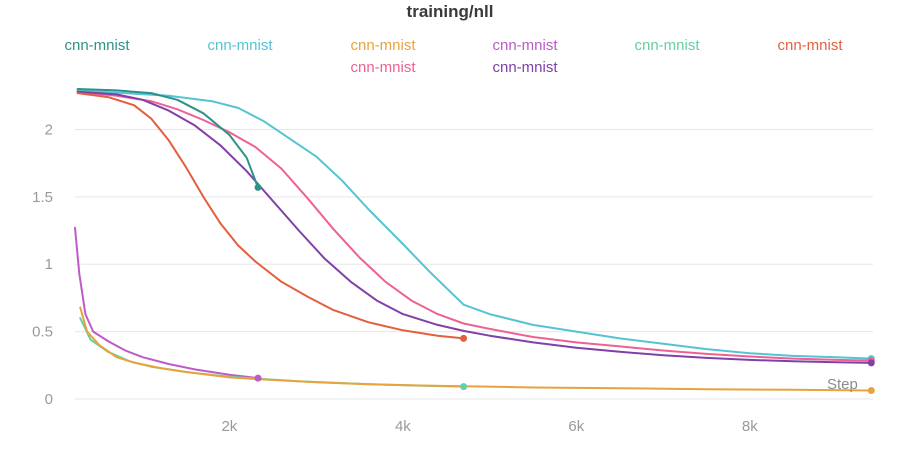 This screenshot has width=900, height=450. I want to click on x-tick-label: 6k, so click(576, 426).